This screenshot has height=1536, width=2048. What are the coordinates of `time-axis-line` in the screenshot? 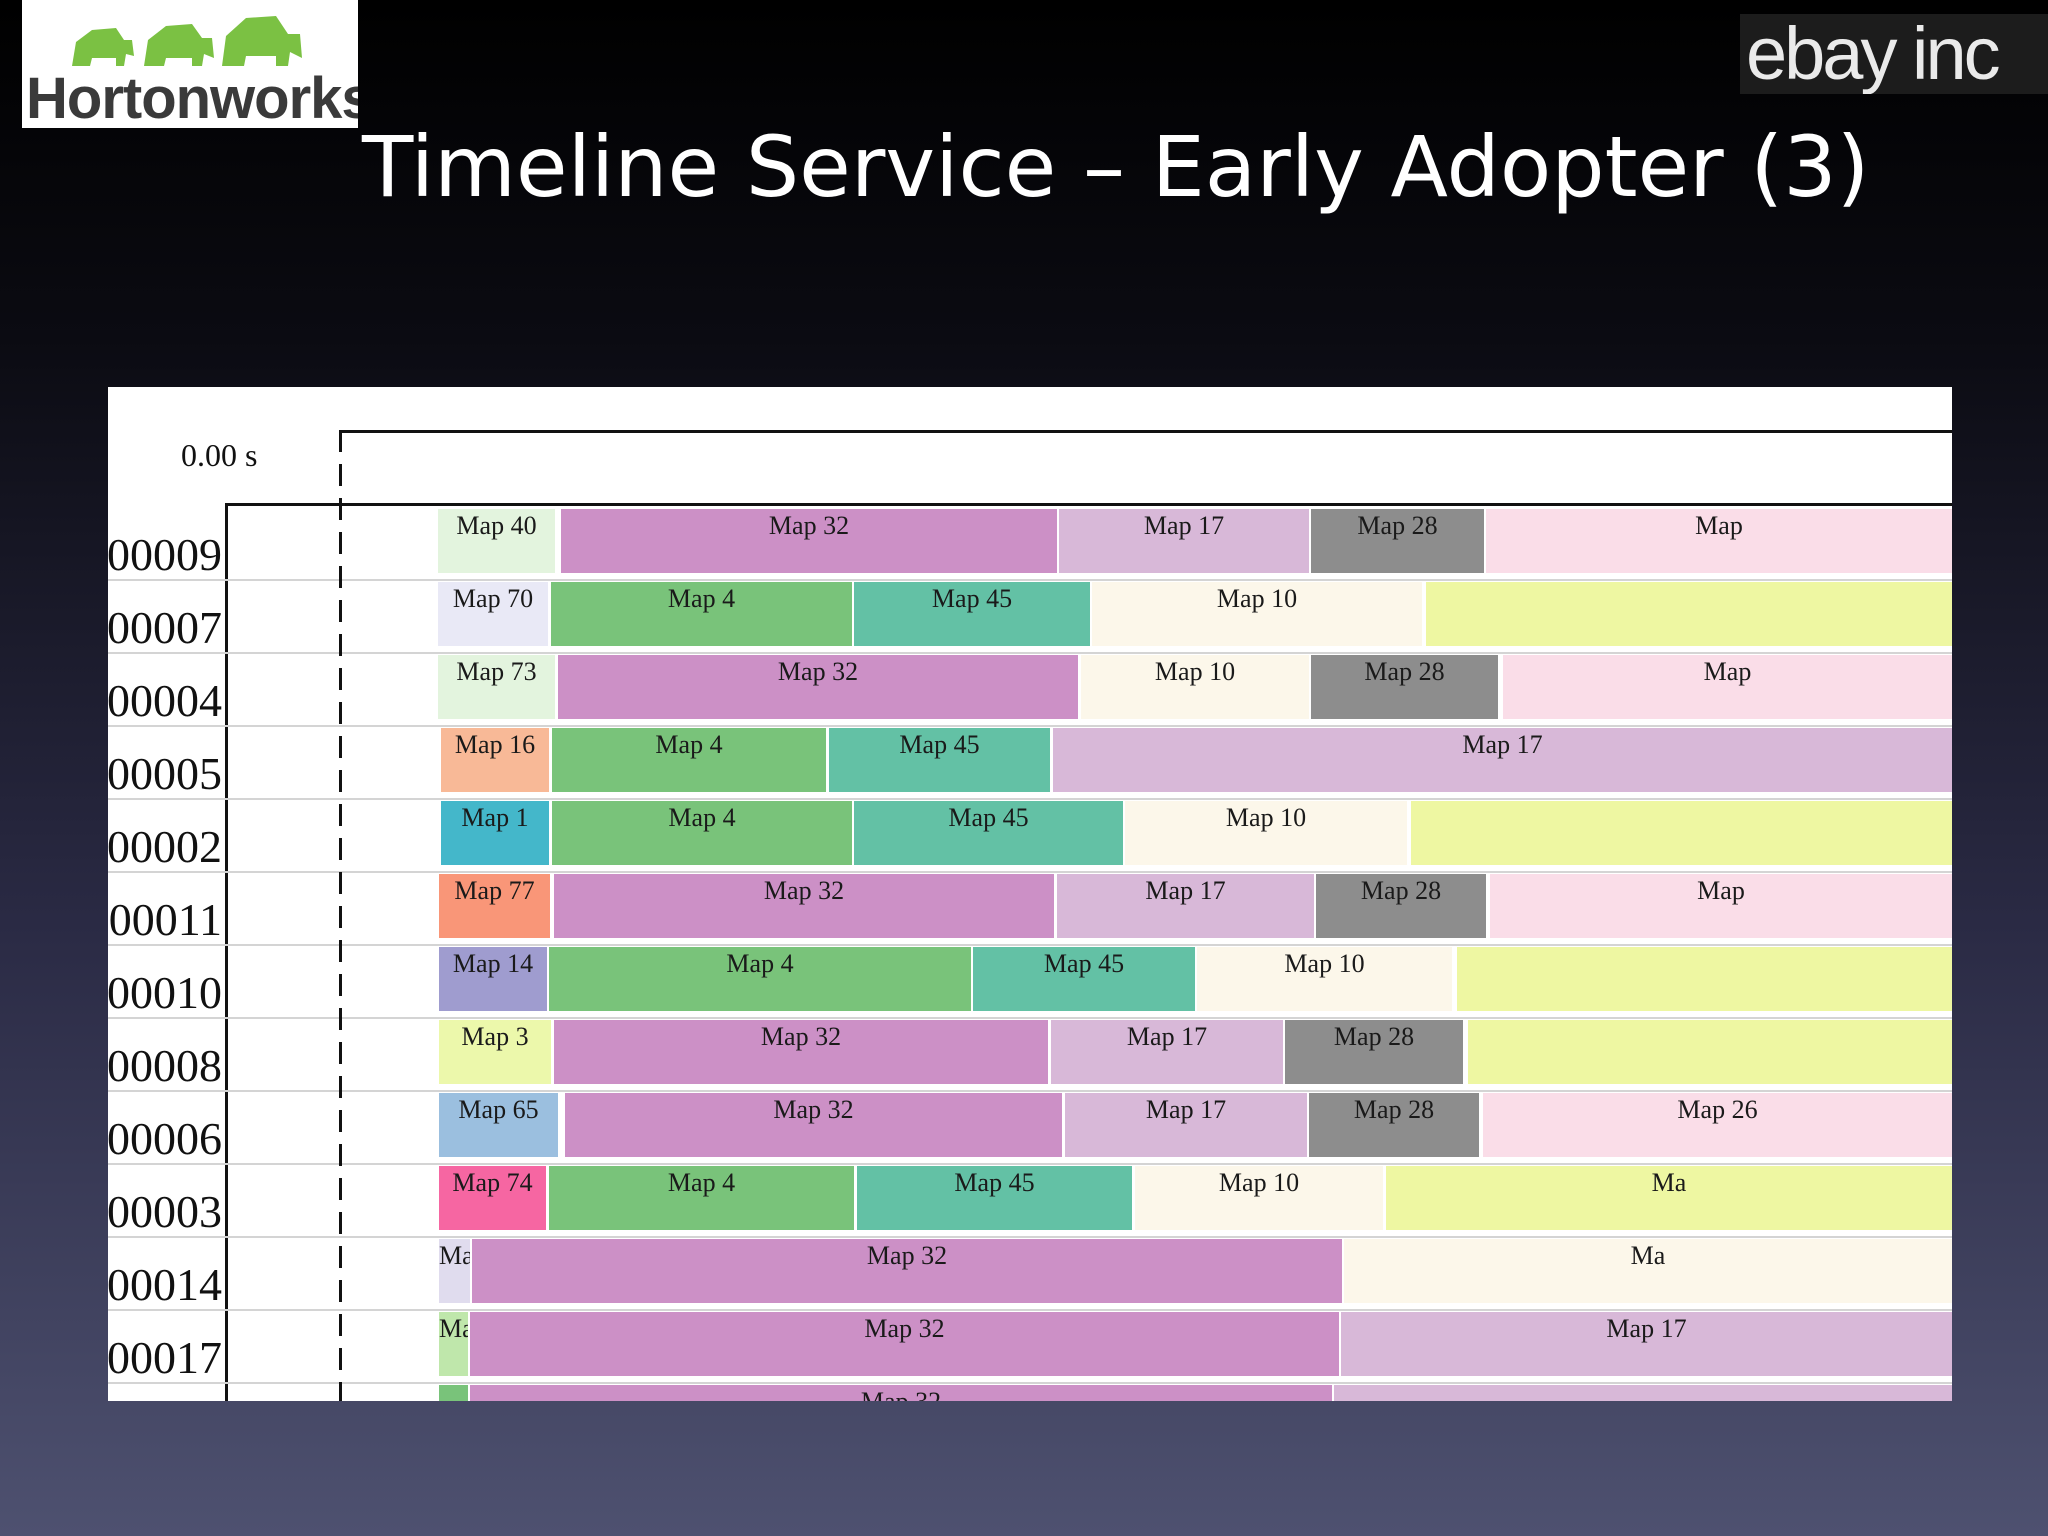 It's located at (1145, 431).